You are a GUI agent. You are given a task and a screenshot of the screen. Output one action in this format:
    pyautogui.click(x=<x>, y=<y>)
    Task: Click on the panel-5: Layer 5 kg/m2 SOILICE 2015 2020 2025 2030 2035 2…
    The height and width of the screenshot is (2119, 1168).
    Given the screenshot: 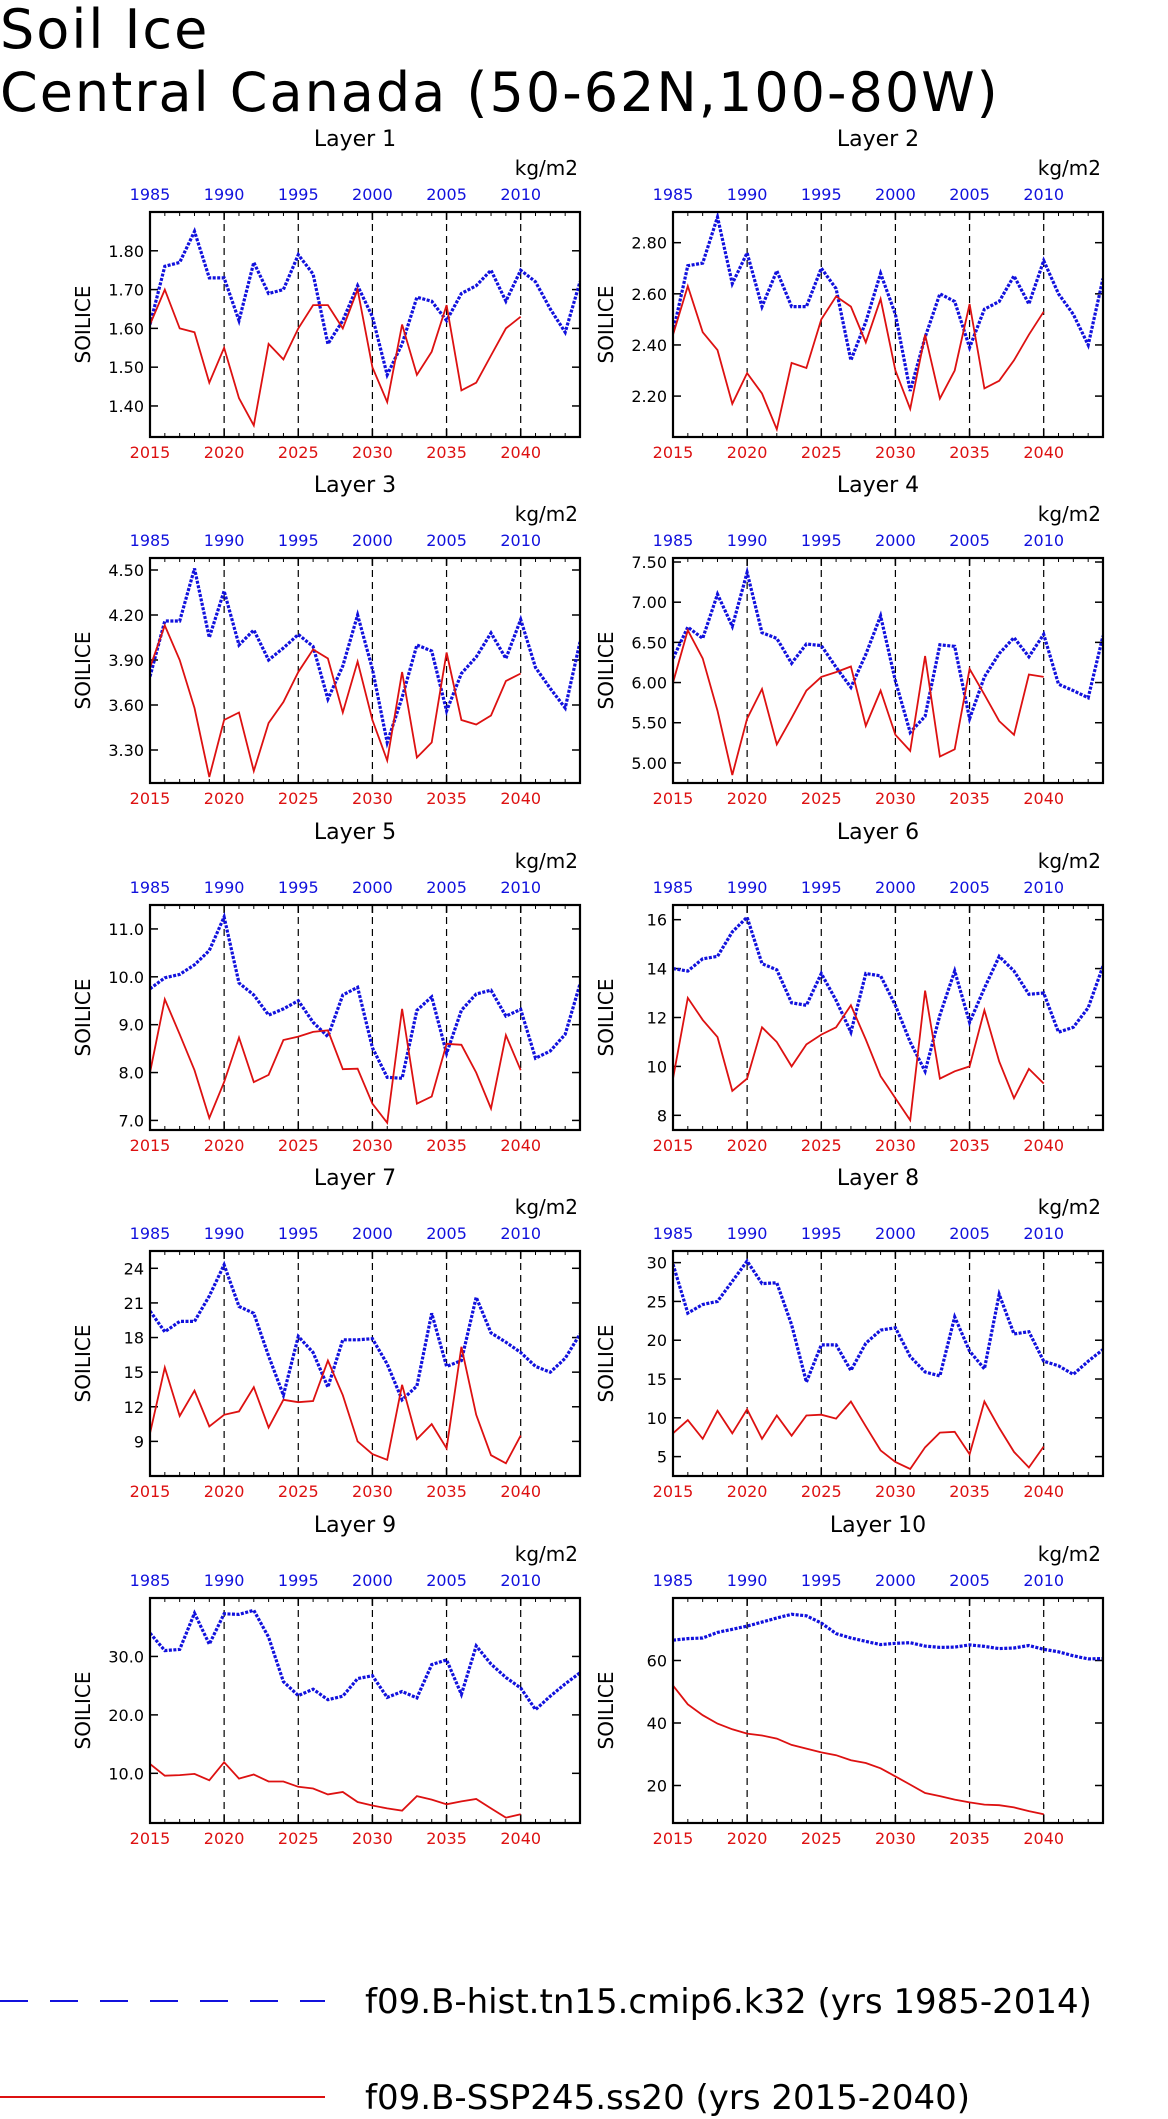 What is the action you would take?
    pyautogui.click(x=326, y=987)
    